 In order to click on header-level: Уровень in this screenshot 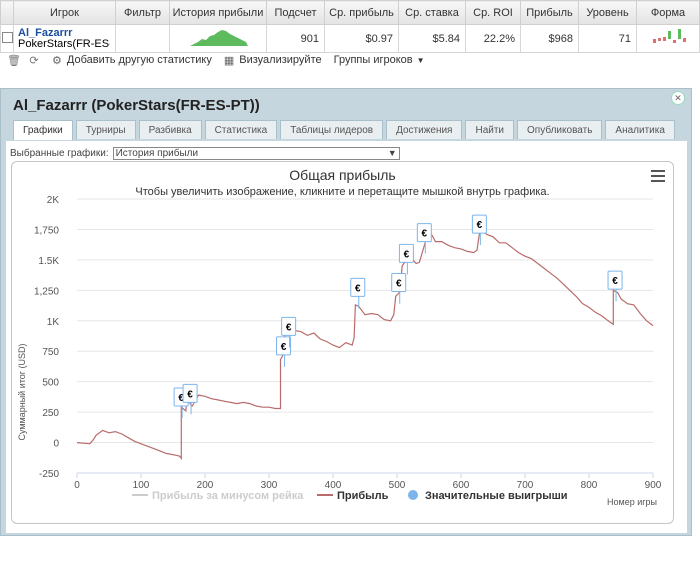, I will do `click(607, 12)`.